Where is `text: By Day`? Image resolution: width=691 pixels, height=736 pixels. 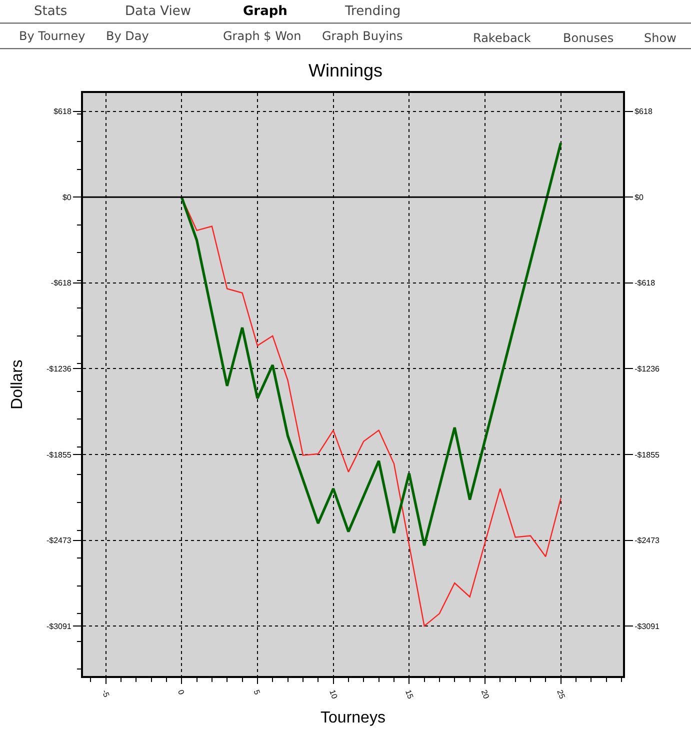
text: By Day is located at coordinates (127, 36).